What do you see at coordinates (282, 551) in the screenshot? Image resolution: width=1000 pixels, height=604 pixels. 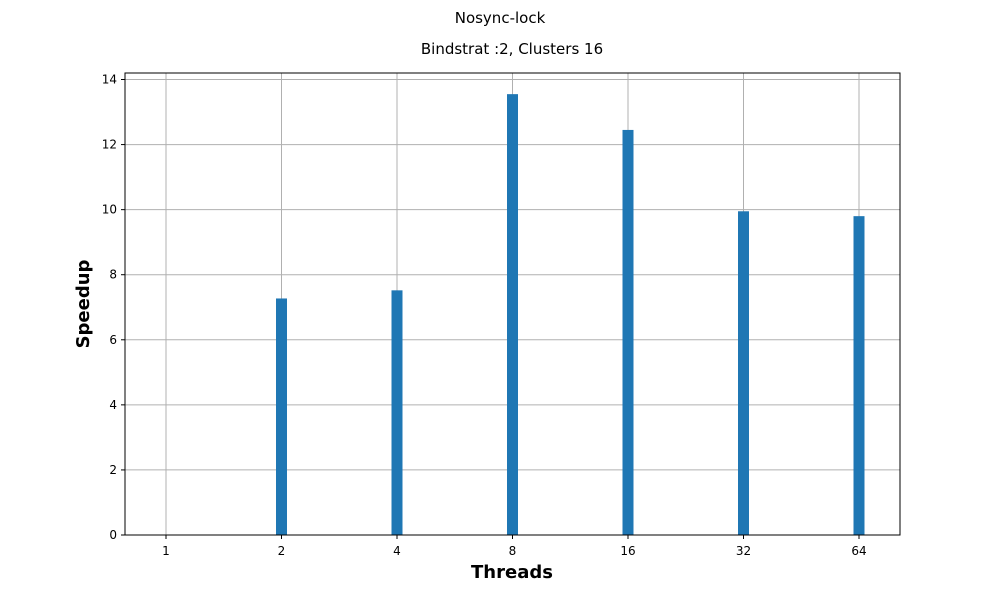 I see `x-tick-label: 2` at bounding box center [282, 551].